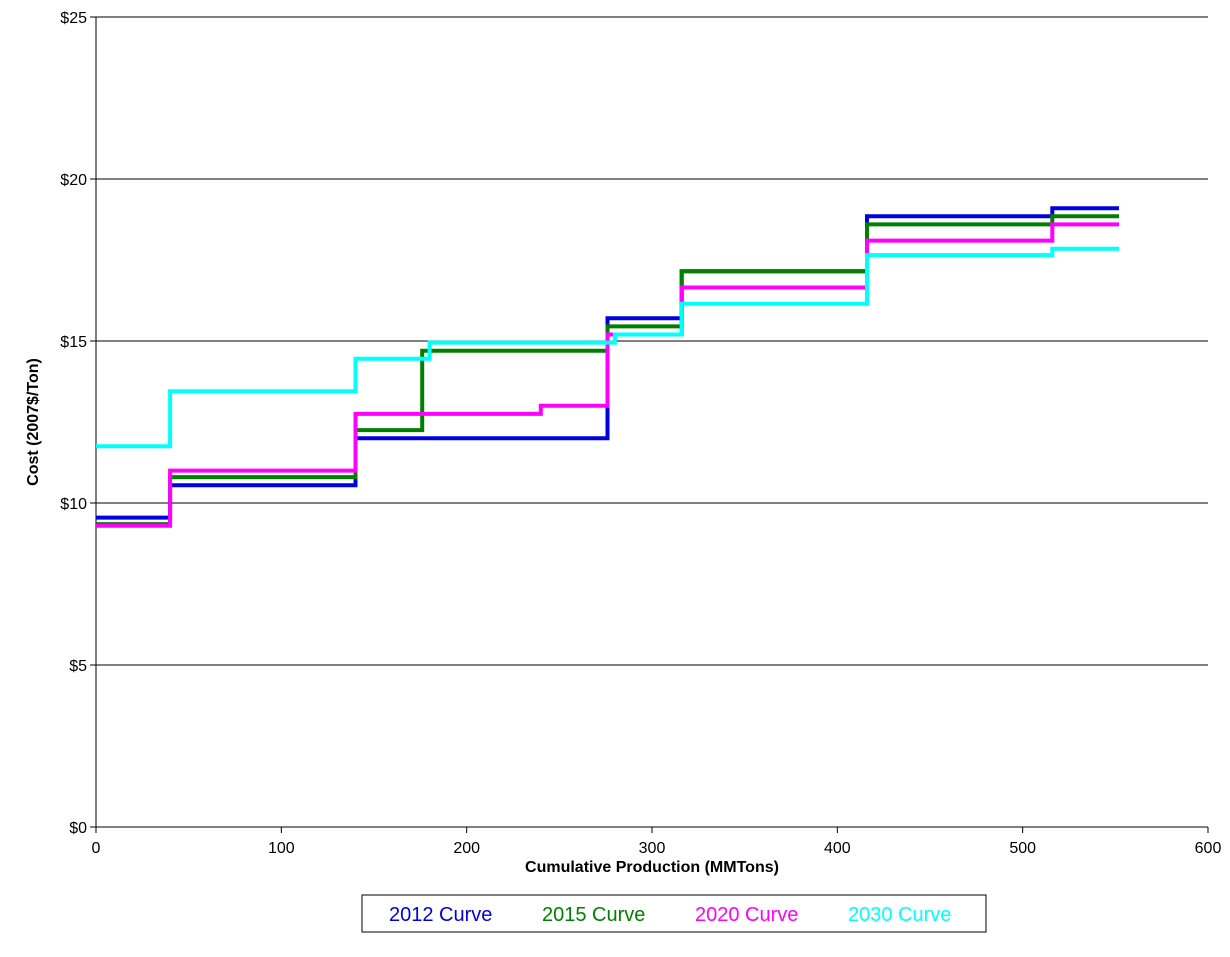 This screenshot has height=957, width=1230. What do you see at coordinates (78, 666) in the screenshot?
I see `y-tick-label: $5` at bounding box center [78, 666].